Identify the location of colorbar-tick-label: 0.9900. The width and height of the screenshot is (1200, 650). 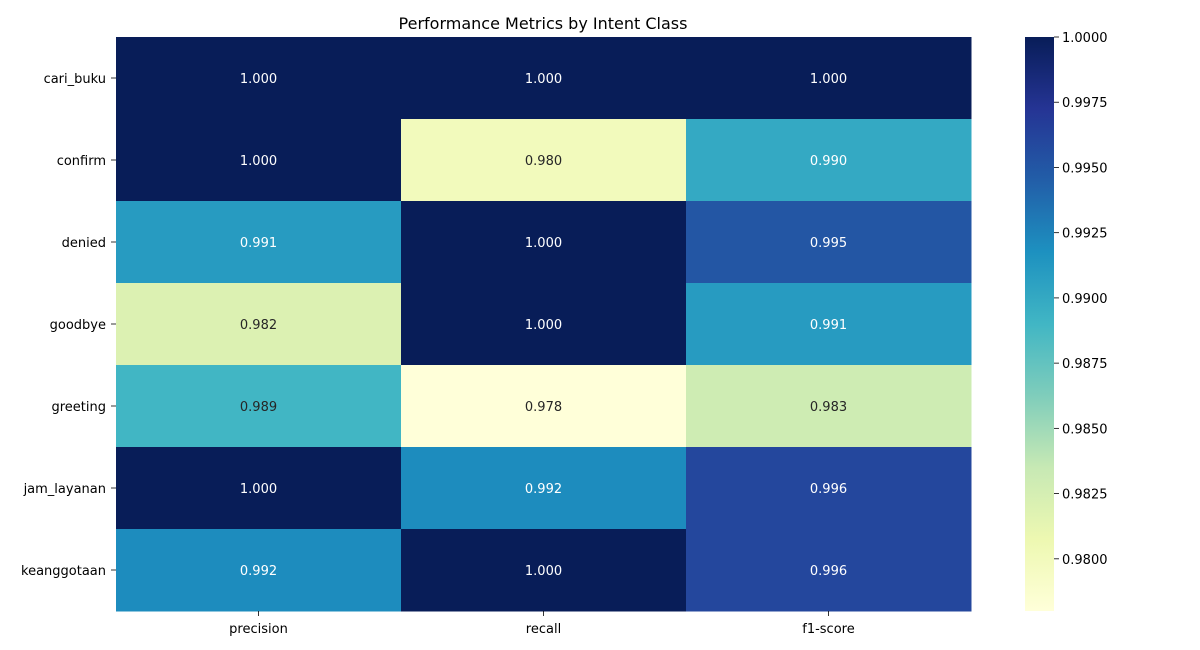
(1085, 299).